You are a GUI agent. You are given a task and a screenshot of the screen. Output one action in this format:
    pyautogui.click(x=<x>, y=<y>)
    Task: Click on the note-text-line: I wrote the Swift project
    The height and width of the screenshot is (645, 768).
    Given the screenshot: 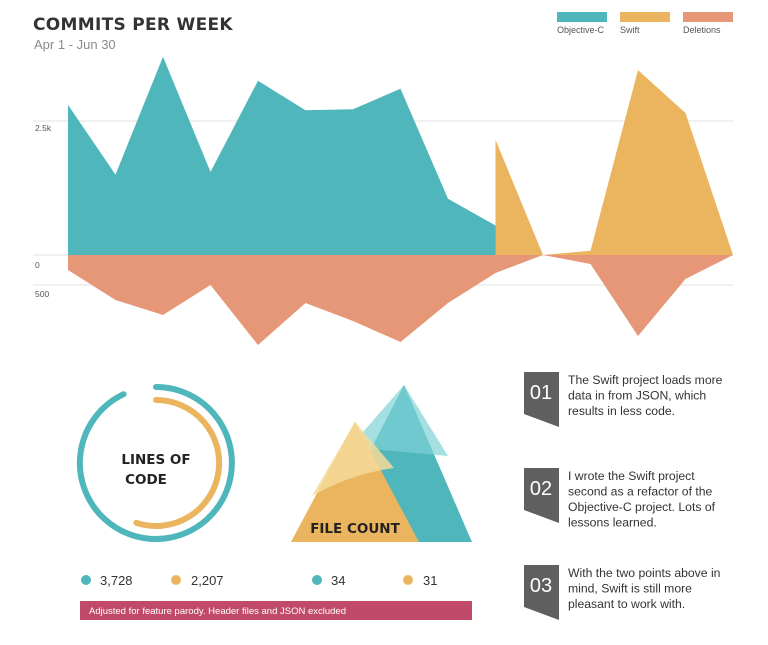 What is the action you would take?
    pyautogui.click(x=631, y=476)
    